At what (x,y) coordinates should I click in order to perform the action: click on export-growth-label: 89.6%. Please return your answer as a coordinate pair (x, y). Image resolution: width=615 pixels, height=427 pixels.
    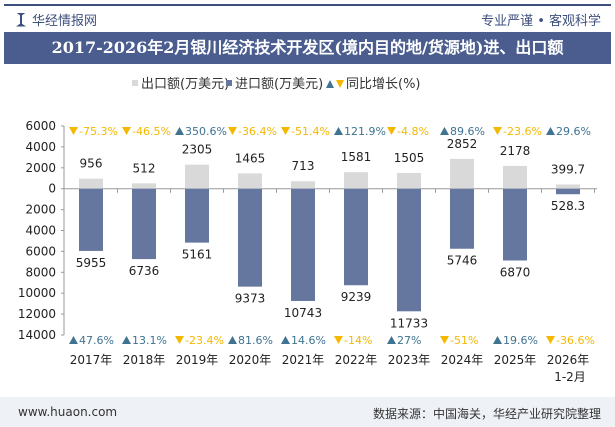
    Looking at the image, I should click on (467, 131).